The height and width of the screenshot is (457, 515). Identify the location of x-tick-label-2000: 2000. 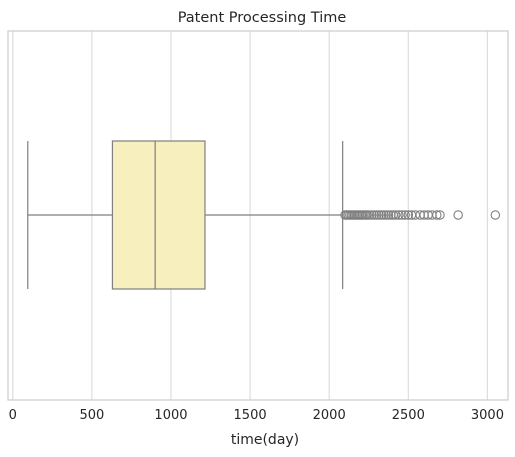
(329, 415).